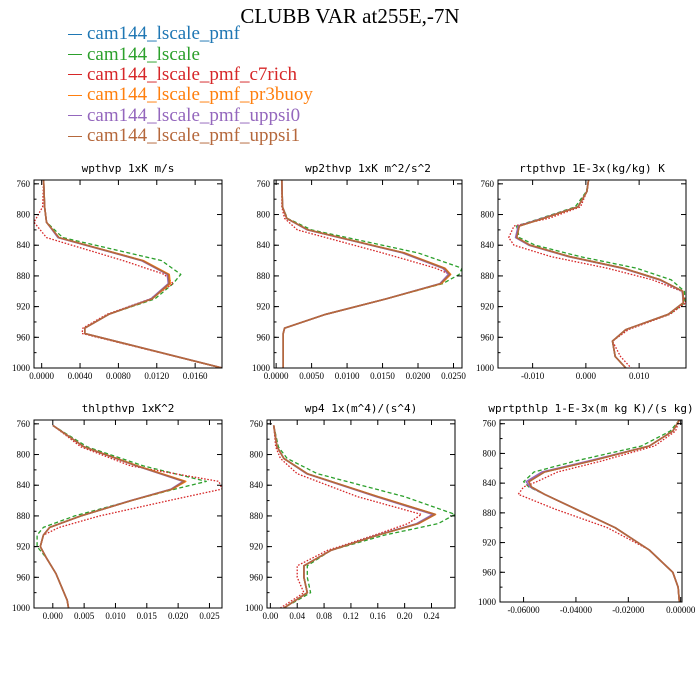 Image resolution: width=700 pixels, height=700 pixels. Describe the element at coordinates (592, 168) in the screenshot. I see `plot-title: rtpthvp 1E-3x(kg/kg) K` at that location.